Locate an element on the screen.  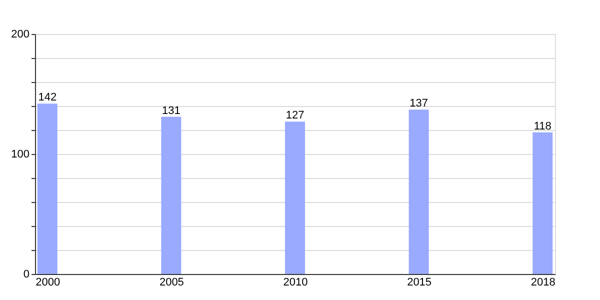
y-tick-label: 100 is located at coordinates (20, 154).